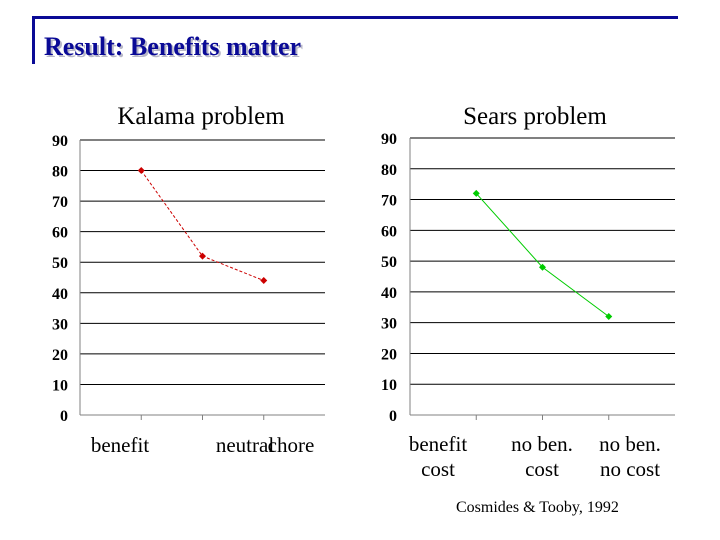 This screenshot has width=720, height=540. I want to click on sears-y-tick-label: 40, so click(389, 293).